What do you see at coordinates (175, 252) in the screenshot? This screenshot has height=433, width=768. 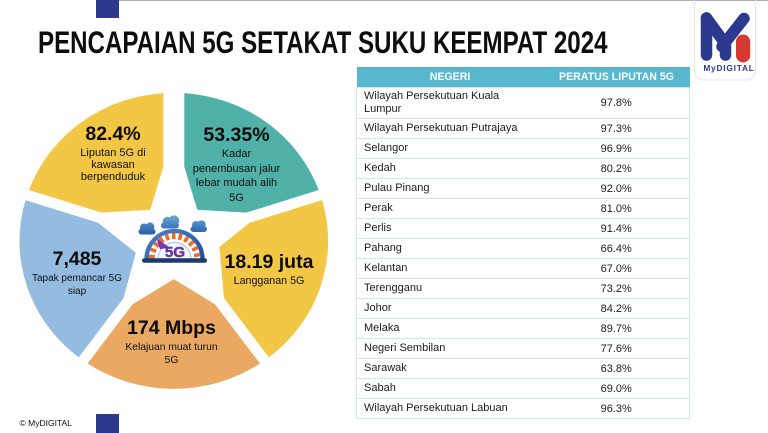 I see `svg-text: 5G` at bounding box center [175, 252].